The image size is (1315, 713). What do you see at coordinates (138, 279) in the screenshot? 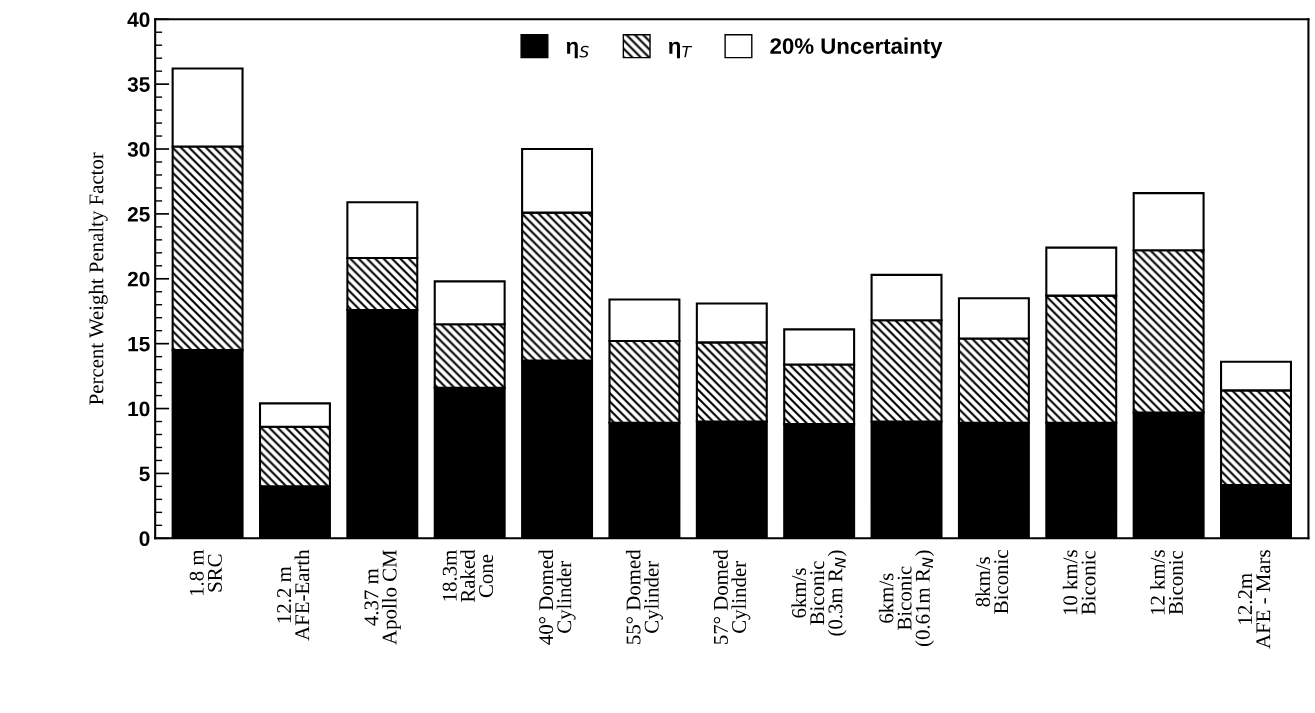
I see `y-tick-label: 20` at bounding box center [138, 279].